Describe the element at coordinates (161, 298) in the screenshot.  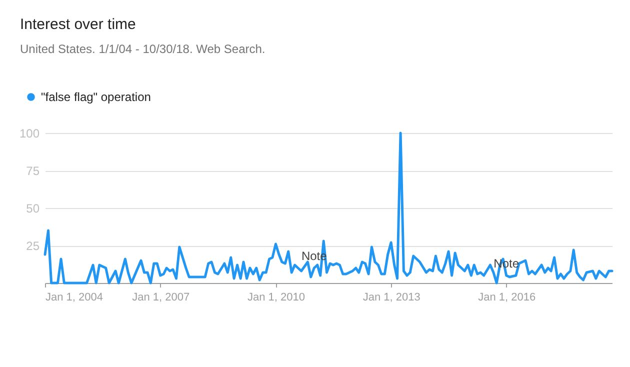
I see `x-tick-label: Jan 1, 2007` at that location.